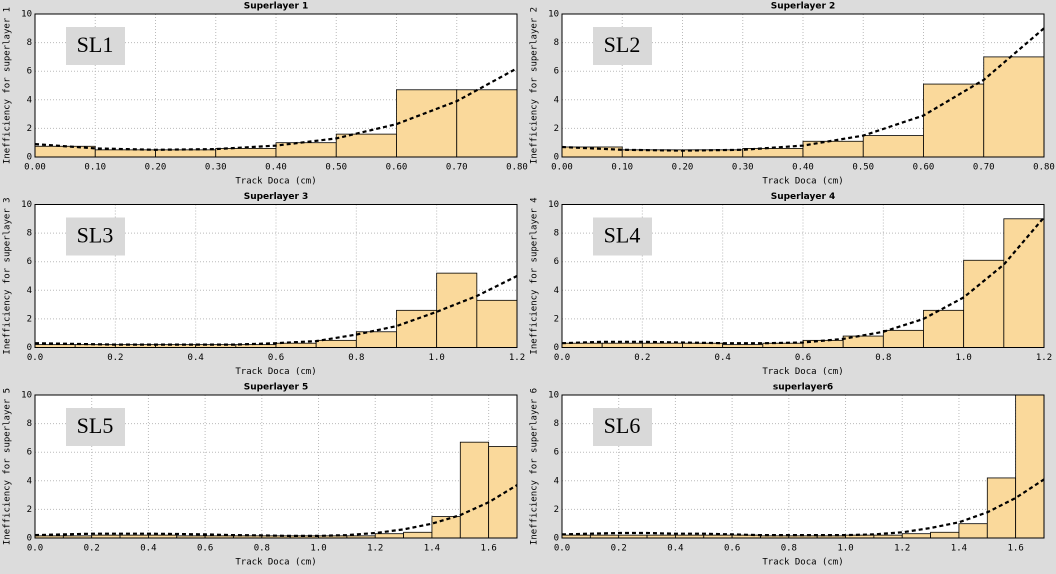  Describe the element at coordinates (803, 7) in the screenshot. I see `chart-title: Superlayer 2` at that location.